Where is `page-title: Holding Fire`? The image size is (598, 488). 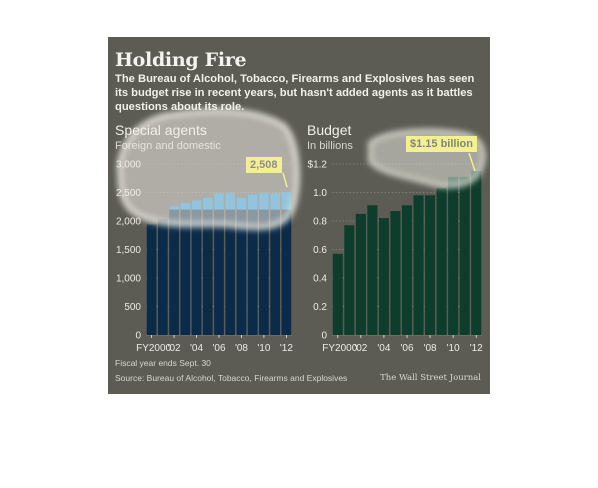
page-title: Holding Fire is located at coordinates (181, 60).